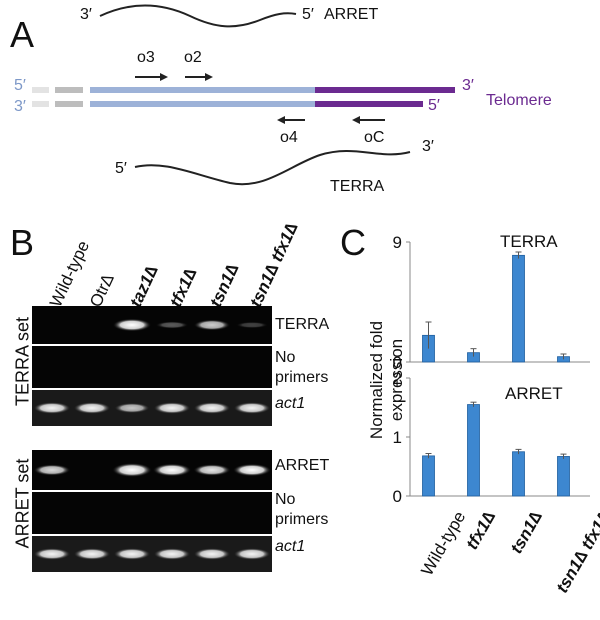 Image resolution: width=600 pixels, height=620 pixels. Describe the element at coordinates (468, 85) in the screenshot. I see `top-strand-3-end: 3′` at that location.